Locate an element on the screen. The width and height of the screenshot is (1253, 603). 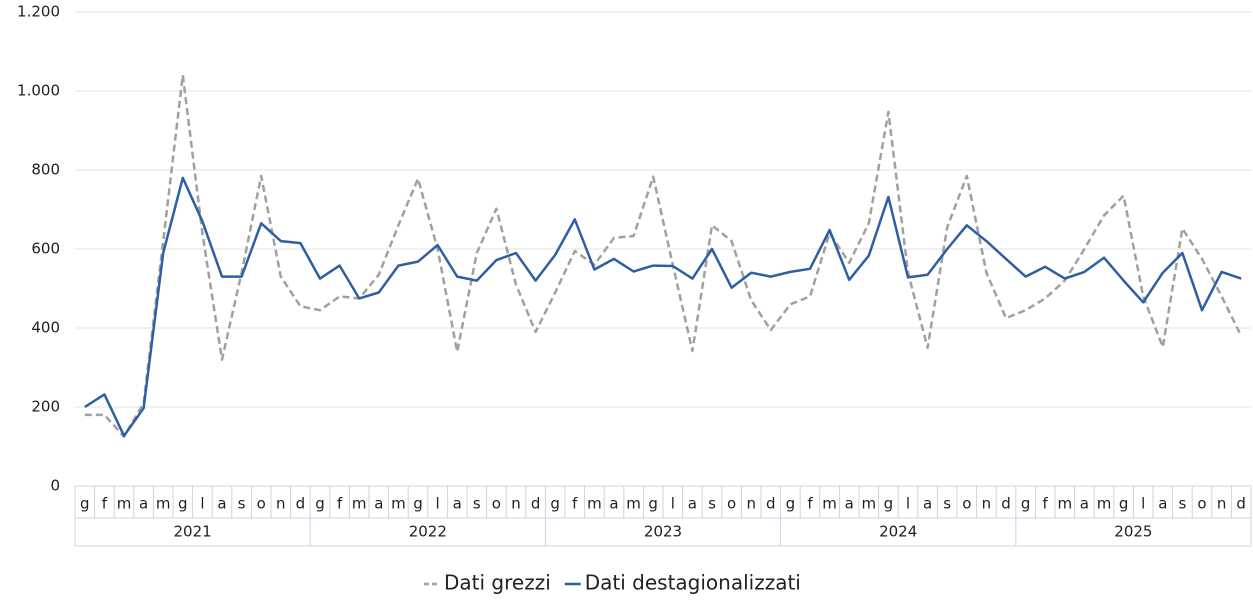
legend-label: Dati grezzi is located at coordinates (497, 583).